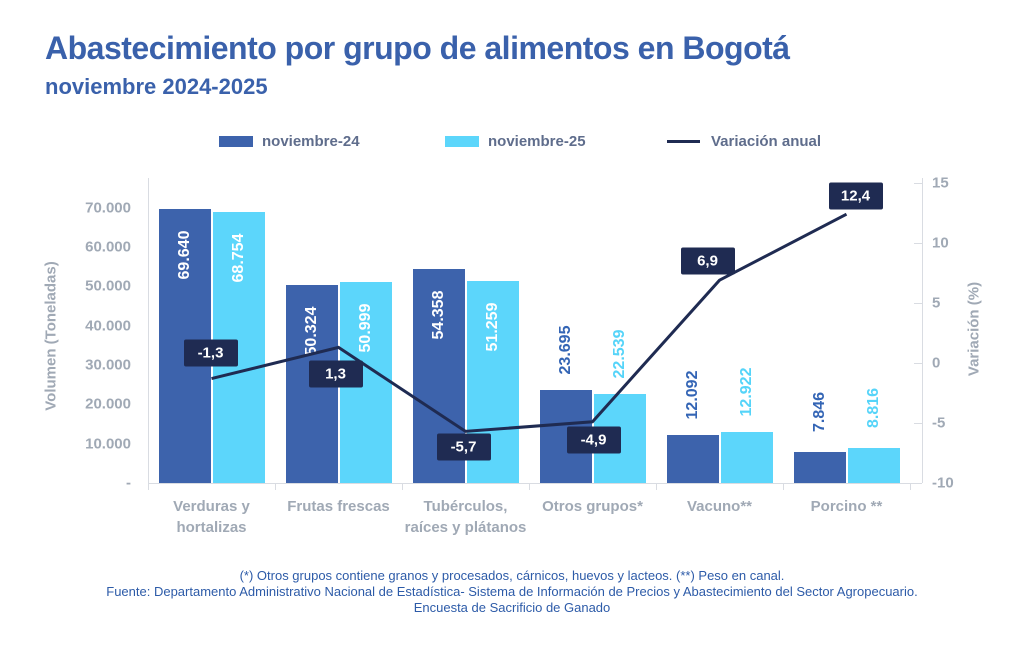 The image size is (1024, 653). Describe the element at coordinates (535, 483) in the screenshot. I see `x-axis-line` at that location.